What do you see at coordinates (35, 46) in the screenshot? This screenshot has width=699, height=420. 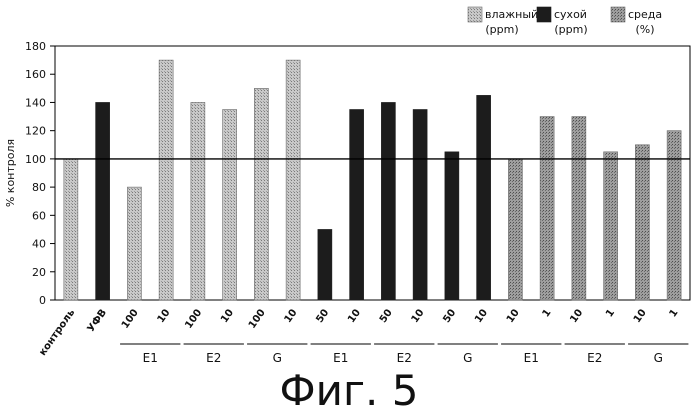 I see `y-tick-label: 180` at bounding box center [35, 46].